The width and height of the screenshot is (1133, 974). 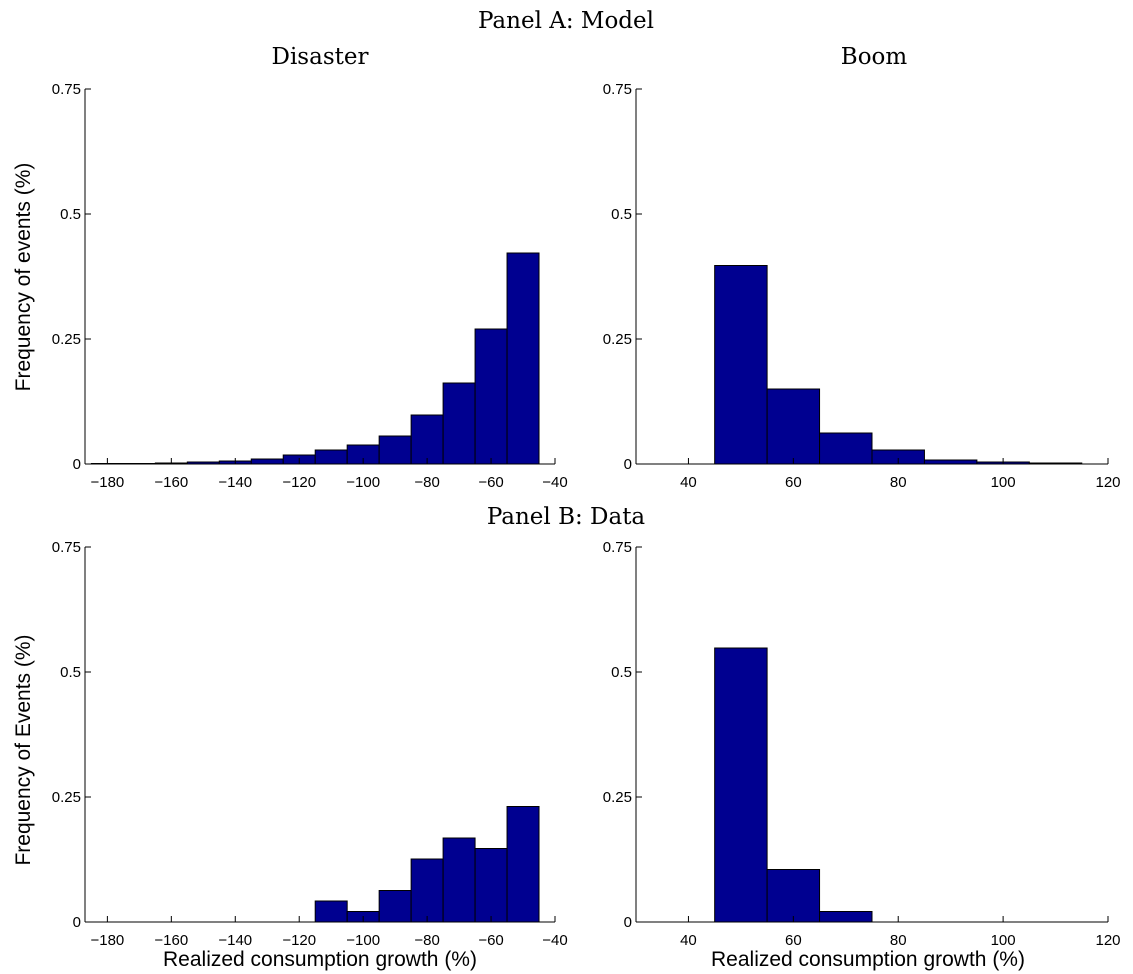 I want to click on data-disaster-x-axis-label: Realized consumption growth (%), so click(x=320, y=959).